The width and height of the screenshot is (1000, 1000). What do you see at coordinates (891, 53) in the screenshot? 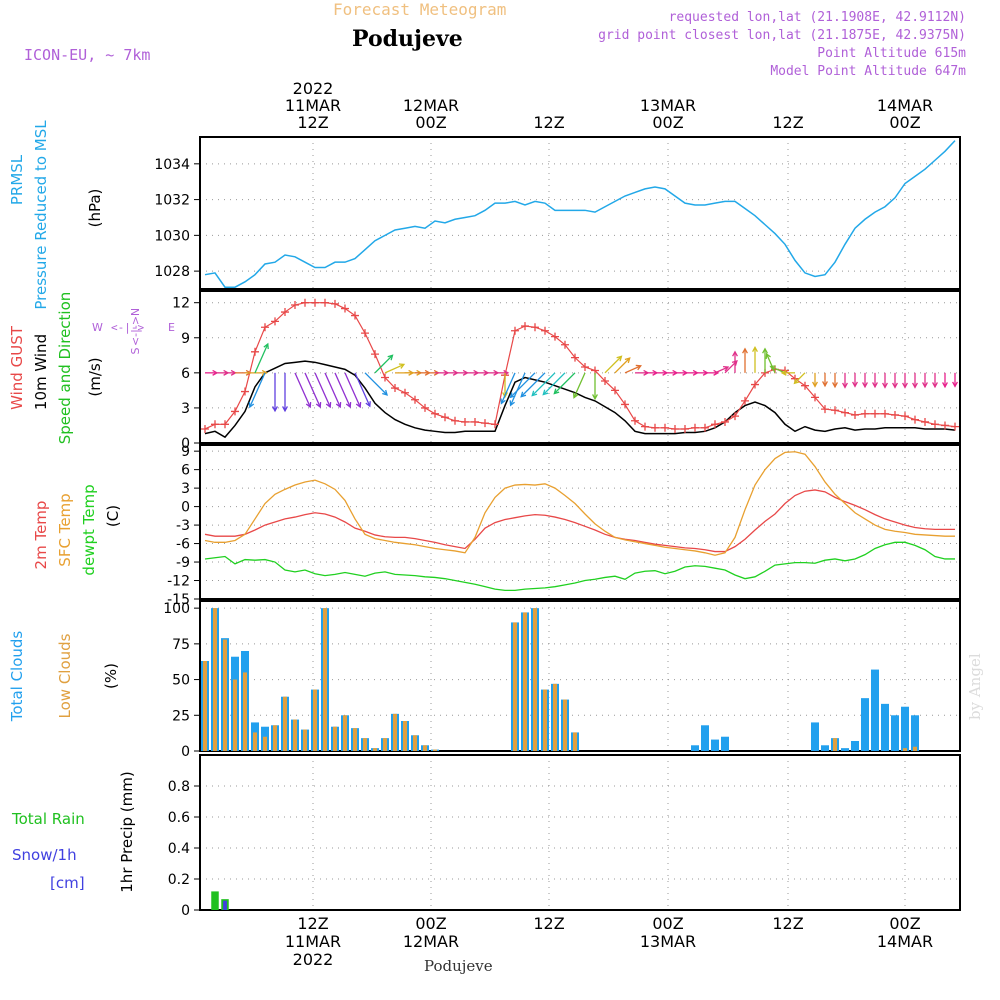
I see `point-altitude: Point Altitude 615m` at bounding box center [891, 53].